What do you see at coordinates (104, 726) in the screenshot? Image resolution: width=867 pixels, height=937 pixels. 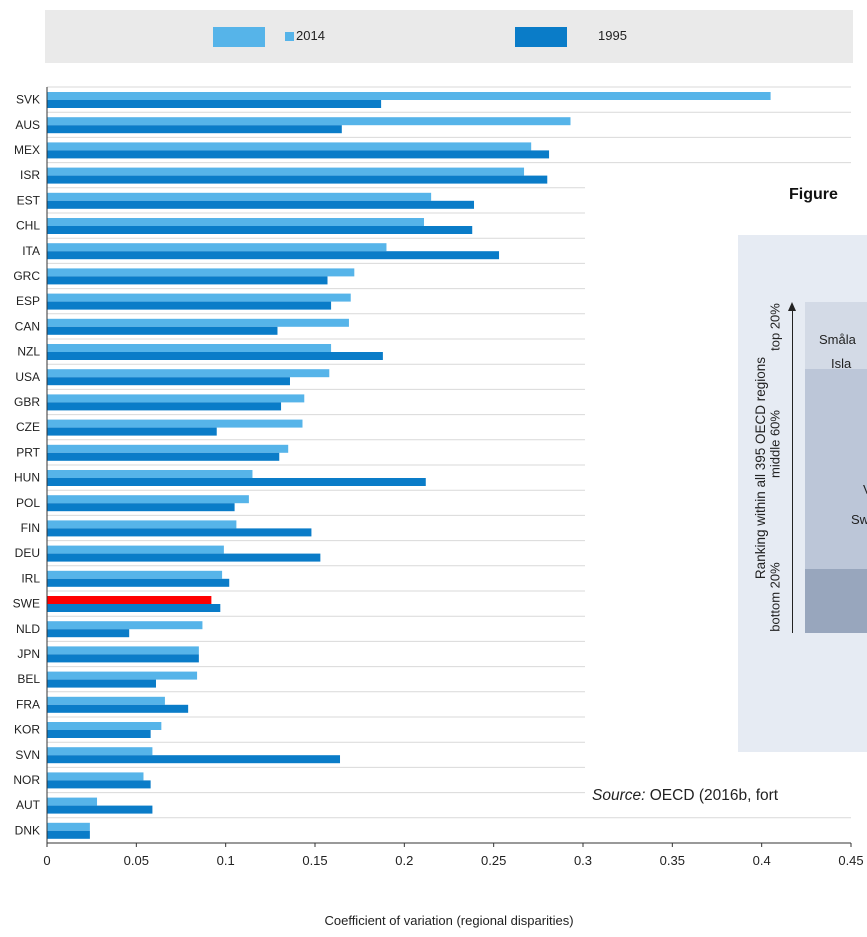 I see `bar-2014-kor` at bounding box center [104, 726].